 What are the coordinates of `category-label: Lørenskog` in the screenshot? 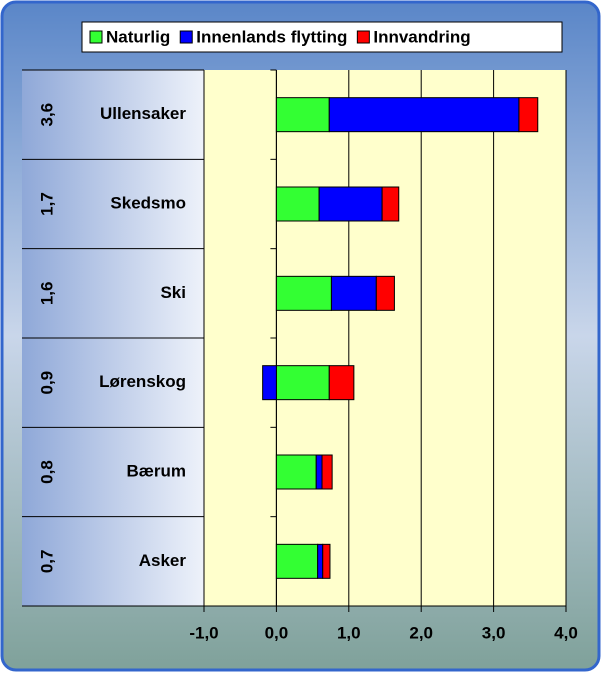 It's located at (142, 381).